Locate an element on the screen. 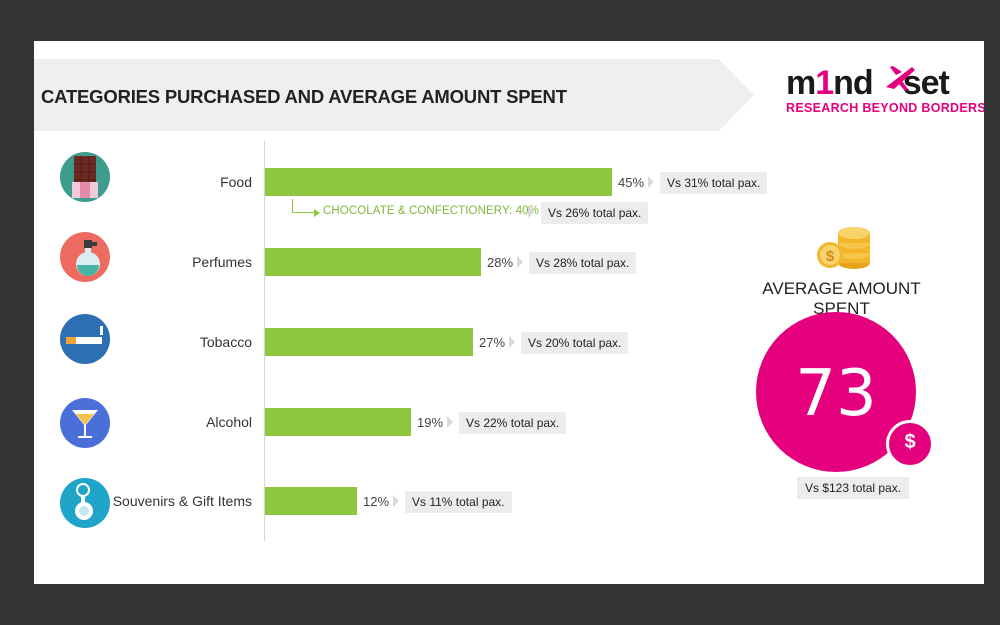 The height and width of the screenshot is (625, 1000). bar-food is located at coordinates (438, 182).